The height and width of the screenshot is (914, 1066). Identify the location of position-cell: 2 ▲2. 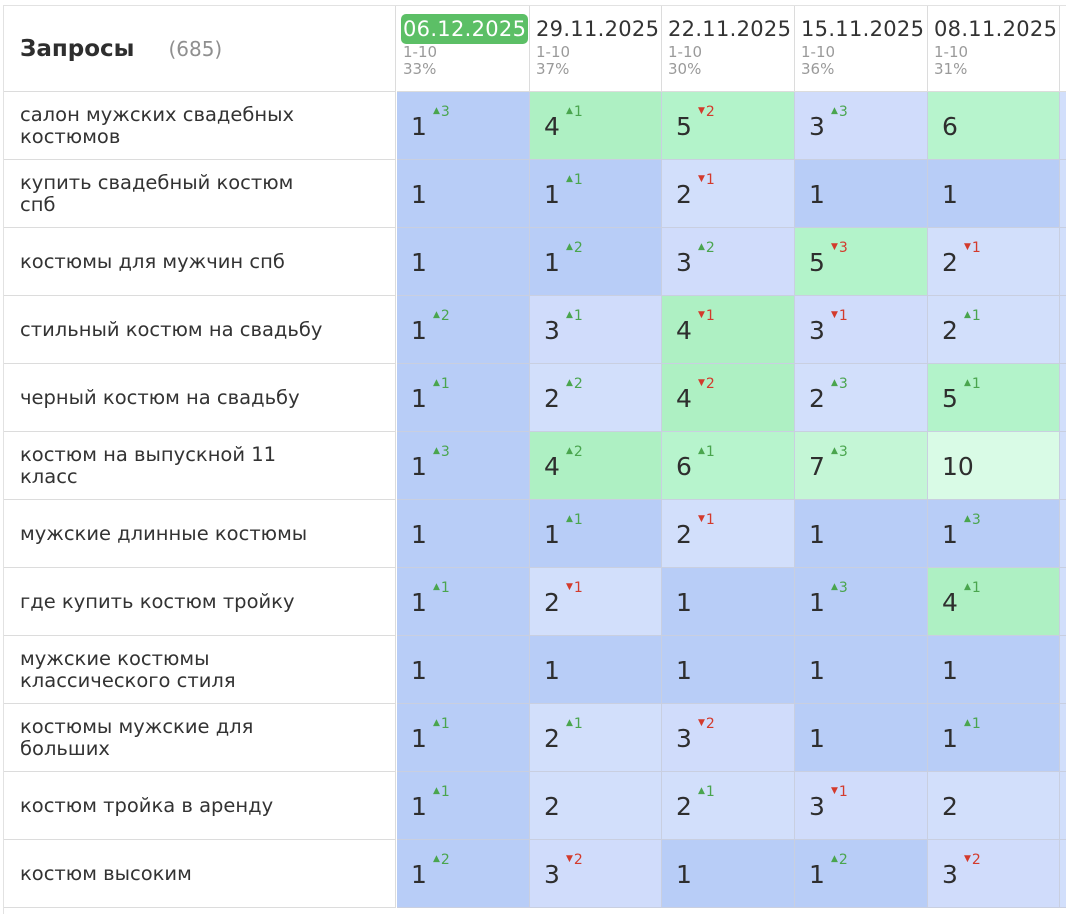
(596, 398).